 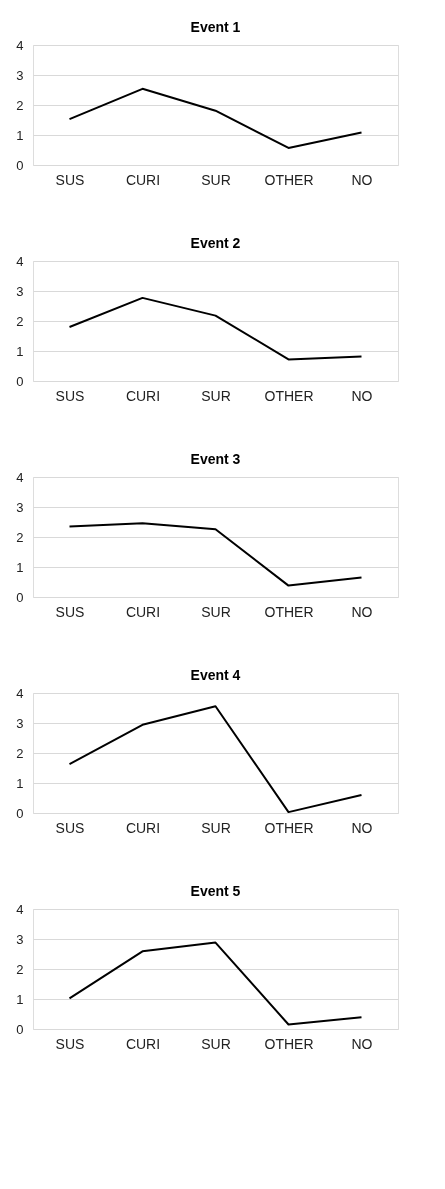 What do you see at coordinates (215, 243) in the screenshot?
I see `chart-title: Event 2` at bounding box center [215, 243].